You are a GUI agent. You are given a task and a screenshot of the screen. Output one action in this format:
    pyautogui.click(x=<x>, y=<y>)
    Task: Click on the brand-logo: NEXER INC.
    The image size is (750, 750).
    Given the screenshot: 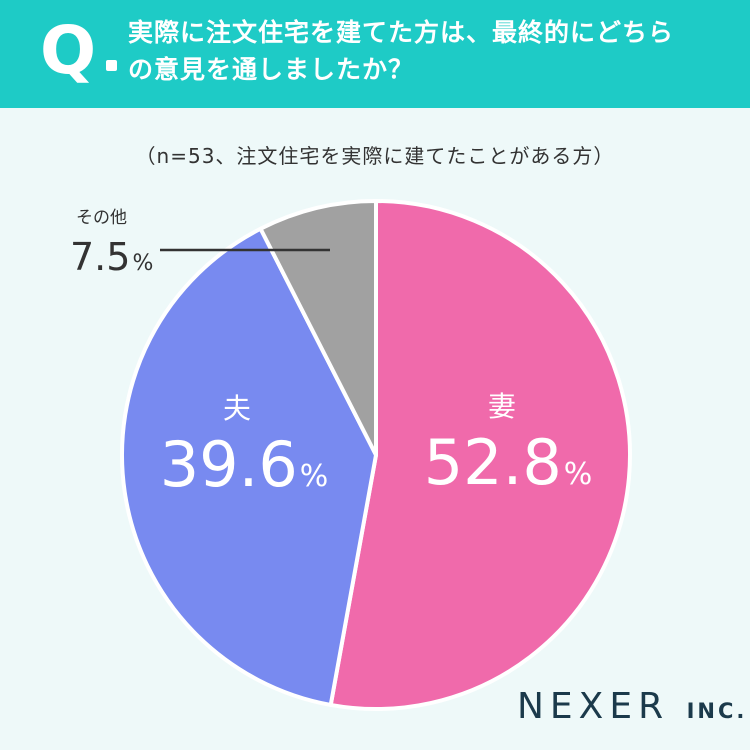 What is the action you would take?
    pyautogui.click(x=632, y=706)
    